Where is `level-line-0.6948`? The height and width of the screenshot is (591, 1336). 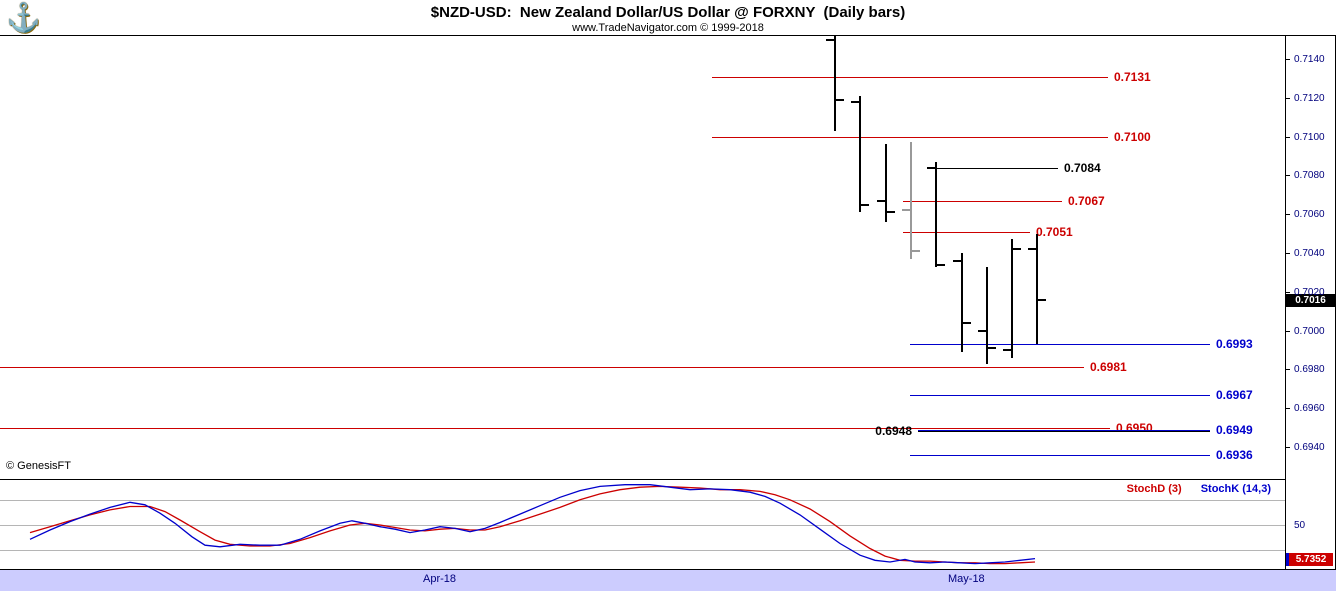
level-line-0.6948 is located at coordinates (1064, 432).